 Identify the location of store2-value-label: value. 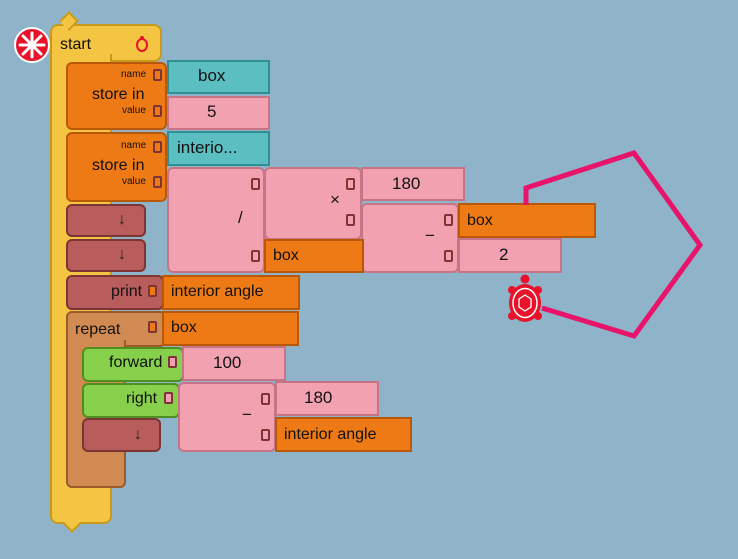
(134, 181).